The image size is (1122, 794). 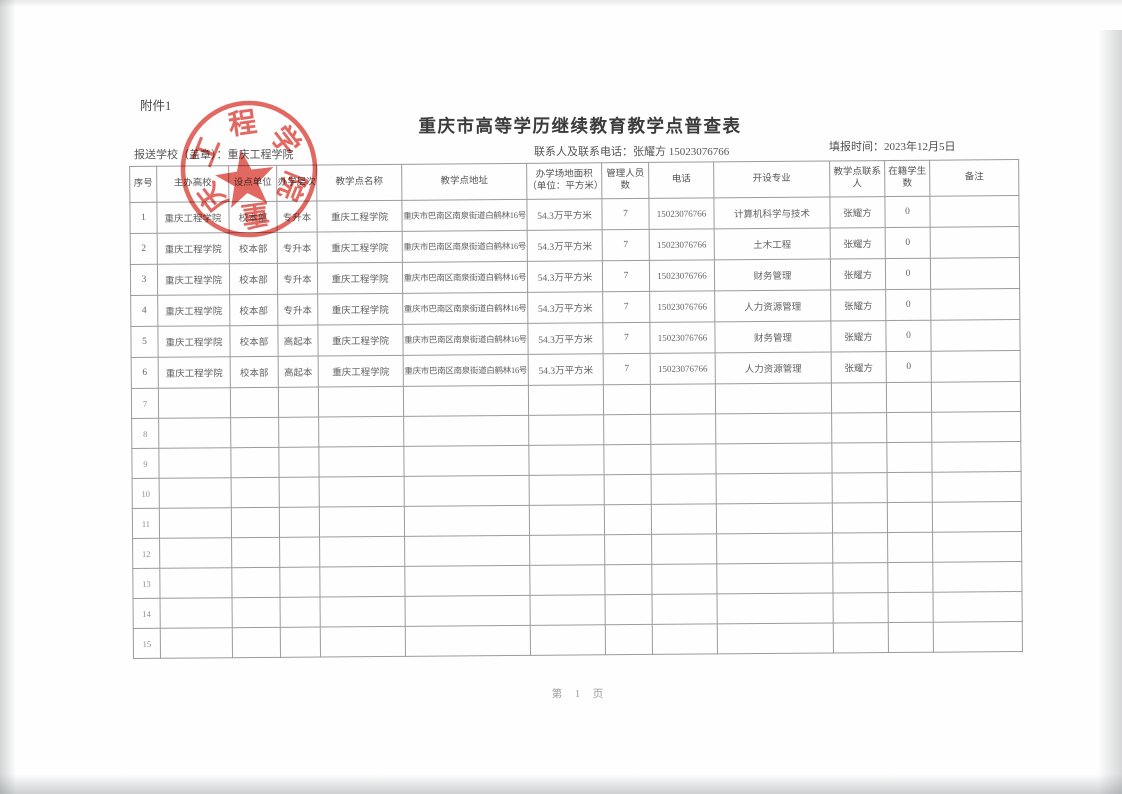 What do you see at coordinates (144, 342) in the screenshot?
I see `table-cell: 5` at bounding box center [144, 342].